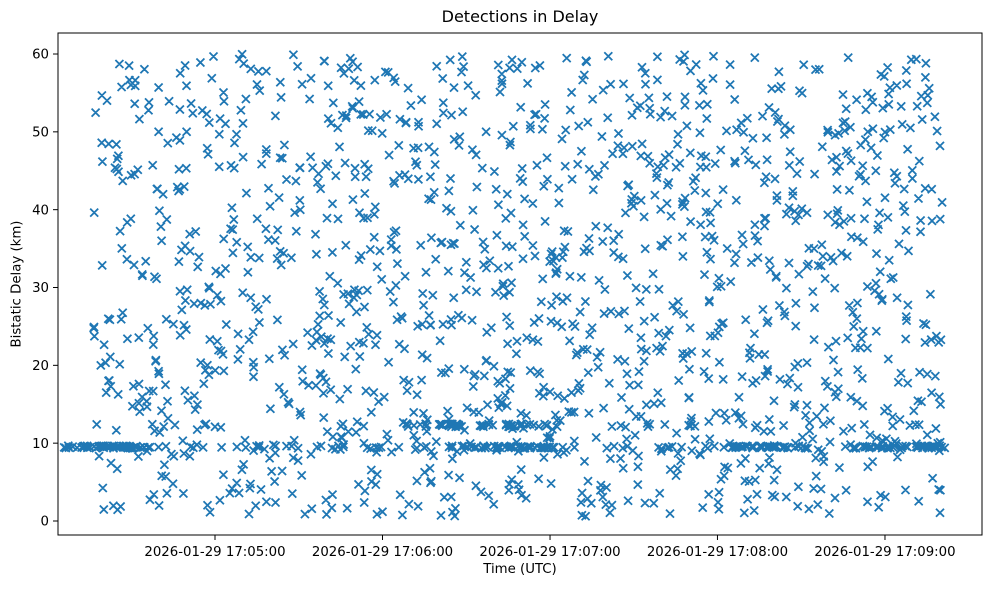 The width and height of the screenshot is (989, 590). I want to click on x-tick-label: 2026-01-29 17:06:00, so click(382, 552).